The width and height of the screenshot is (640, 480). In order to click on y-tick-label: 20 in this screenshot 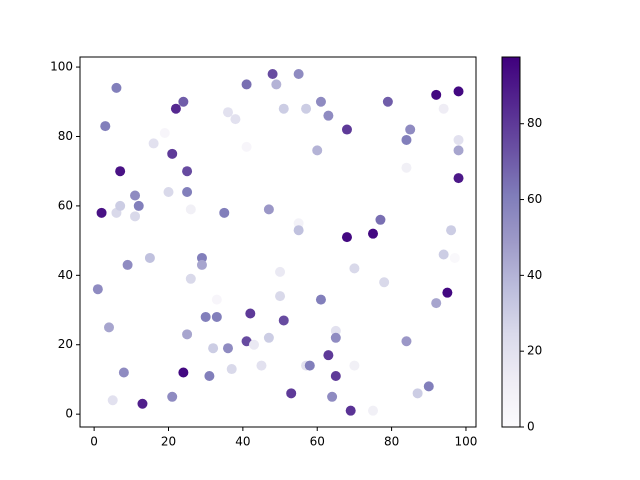, I will do `click(65, 344)`.